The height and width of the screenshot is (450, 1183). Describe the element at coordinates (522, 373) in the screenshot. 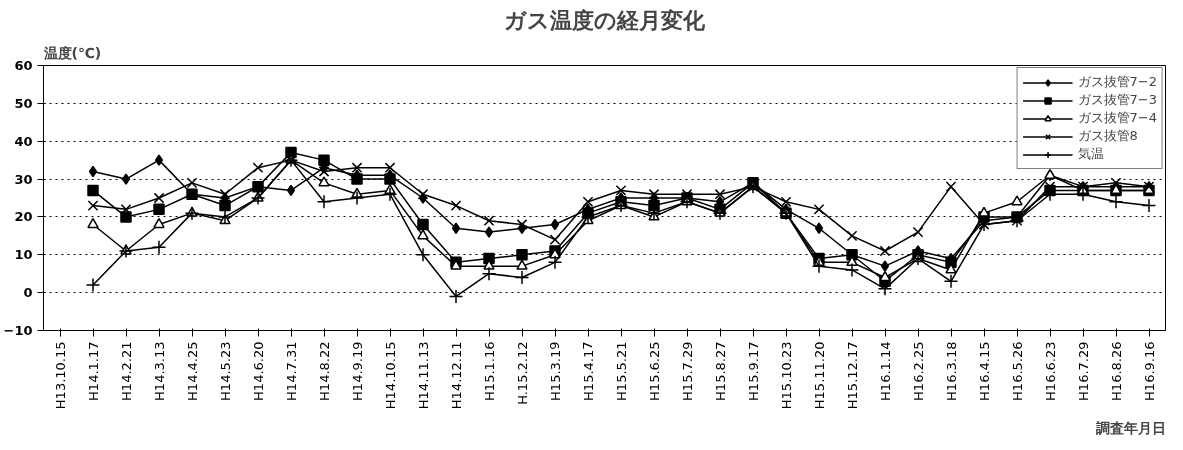

I see `x-tick-label: H.15.2.12` at that location.